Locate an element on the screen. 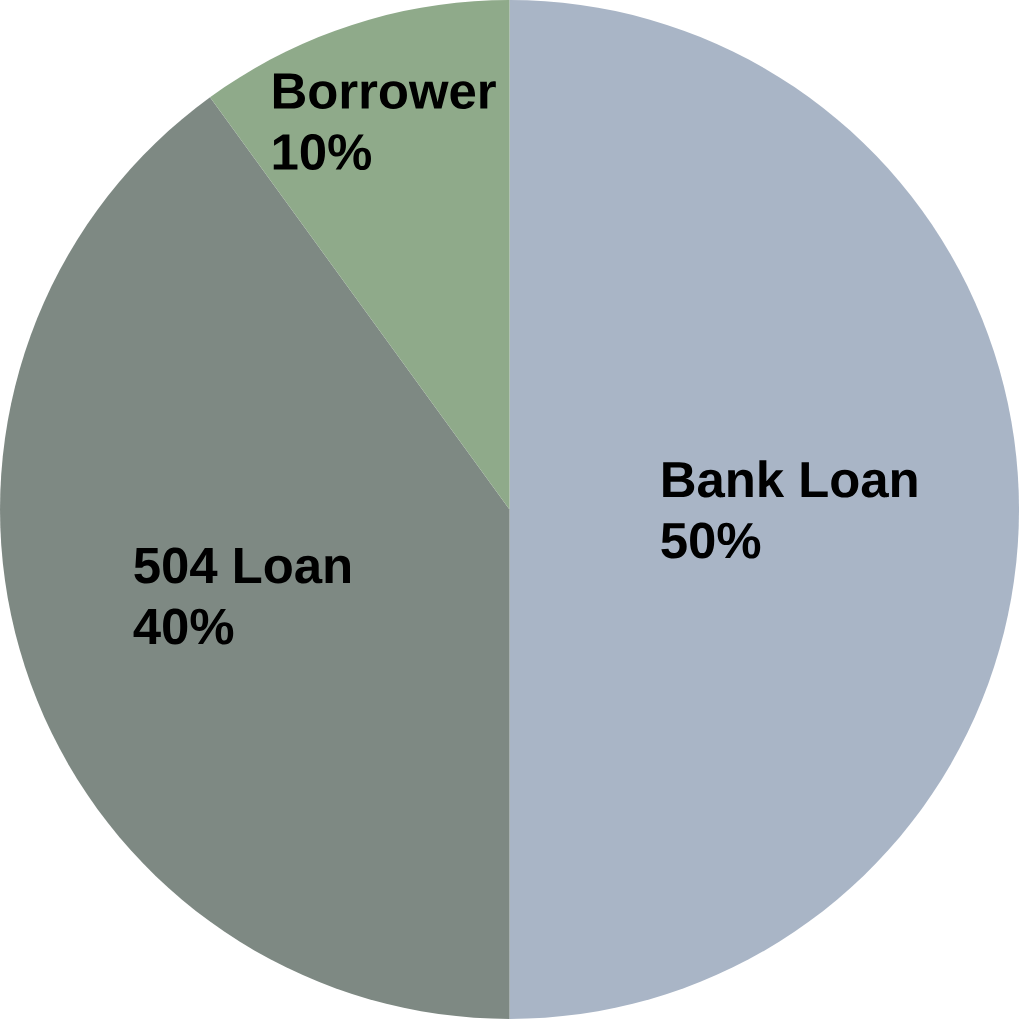 Image resolution: width=1019 pixels, height=1019 pixels. slice-label: 504 Loan is located at coordinates (242, 565).